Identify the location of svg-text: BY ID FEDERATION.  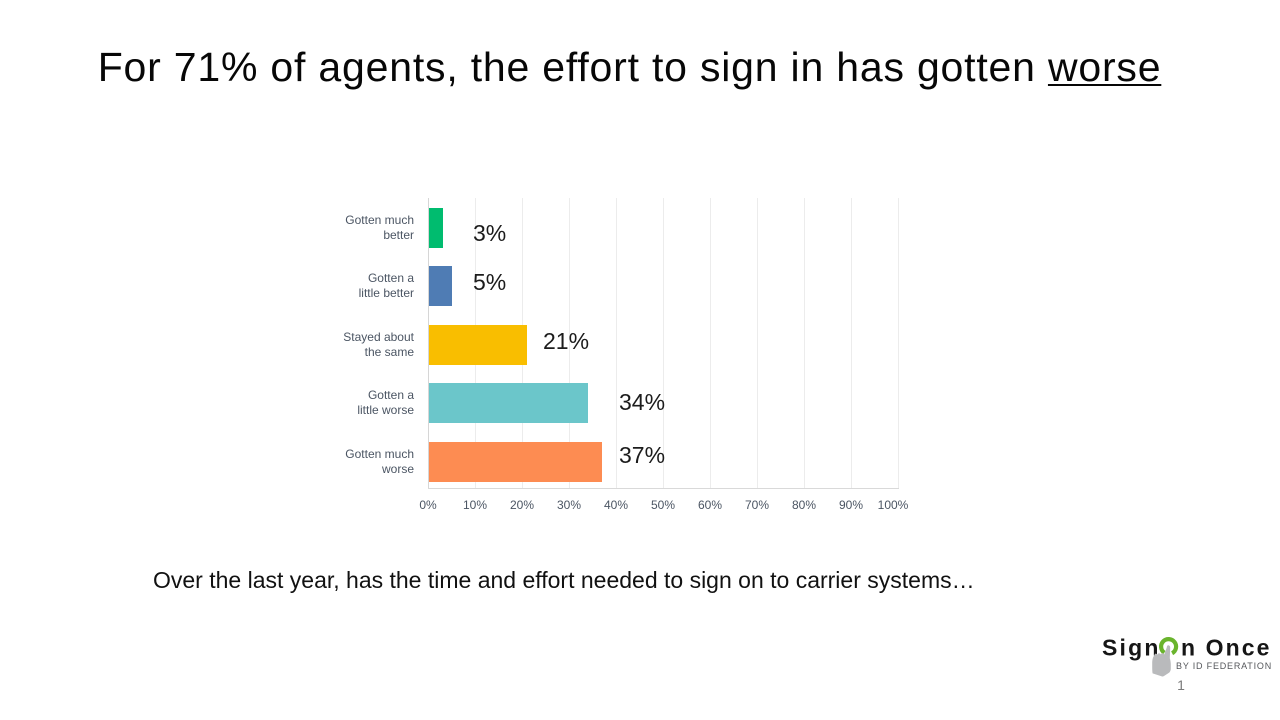
(1224, 666).